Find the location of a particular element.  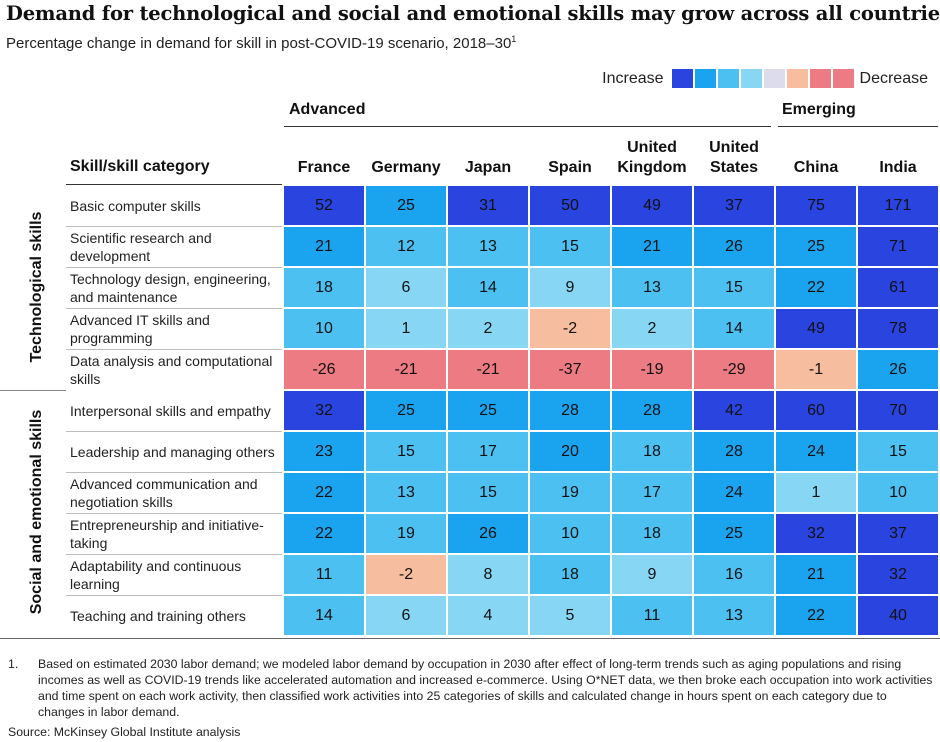

heatmap-cell: -26 is located at coordinates (324, 369).